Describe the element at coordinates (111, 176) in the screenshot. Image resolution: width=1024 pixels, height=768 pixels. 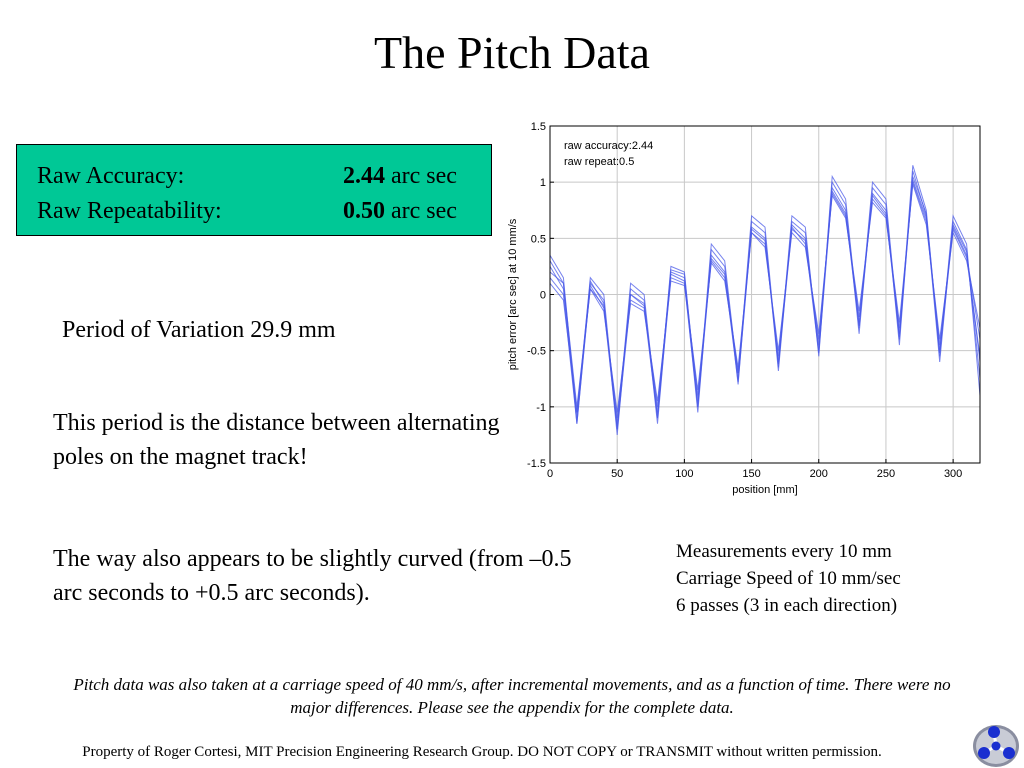
I see `raw-accuracy-label: Raw Accuracy:` at that location.